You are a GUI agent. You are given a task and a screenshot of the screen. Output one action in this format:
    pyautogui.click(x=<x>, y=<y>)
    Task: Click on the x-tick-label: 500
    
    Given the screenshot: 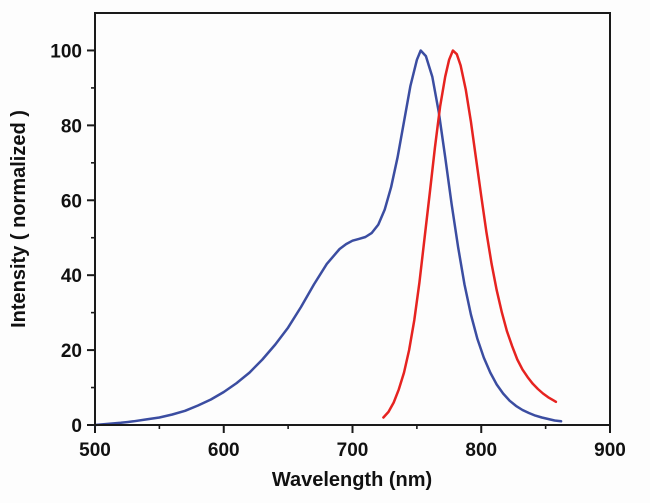 What is the action you would take?
    pyautogui.click(x=95, y=450)
    